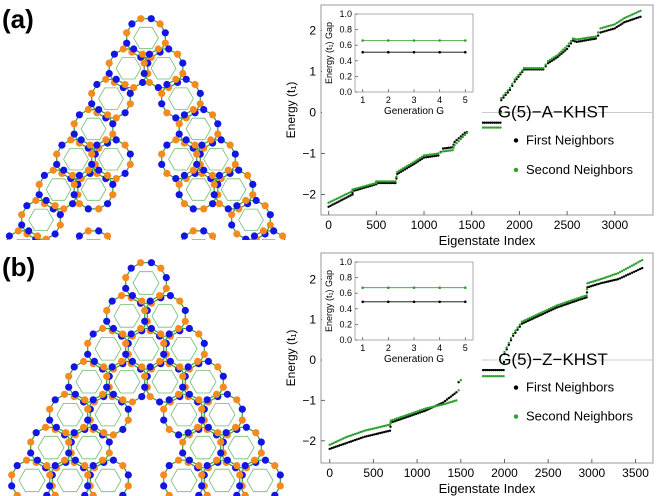 The width and height of the screenshot is (661, 496). Describe the element at coordinates (402, 316) in the screenshot. I see `inset-background` at that location.